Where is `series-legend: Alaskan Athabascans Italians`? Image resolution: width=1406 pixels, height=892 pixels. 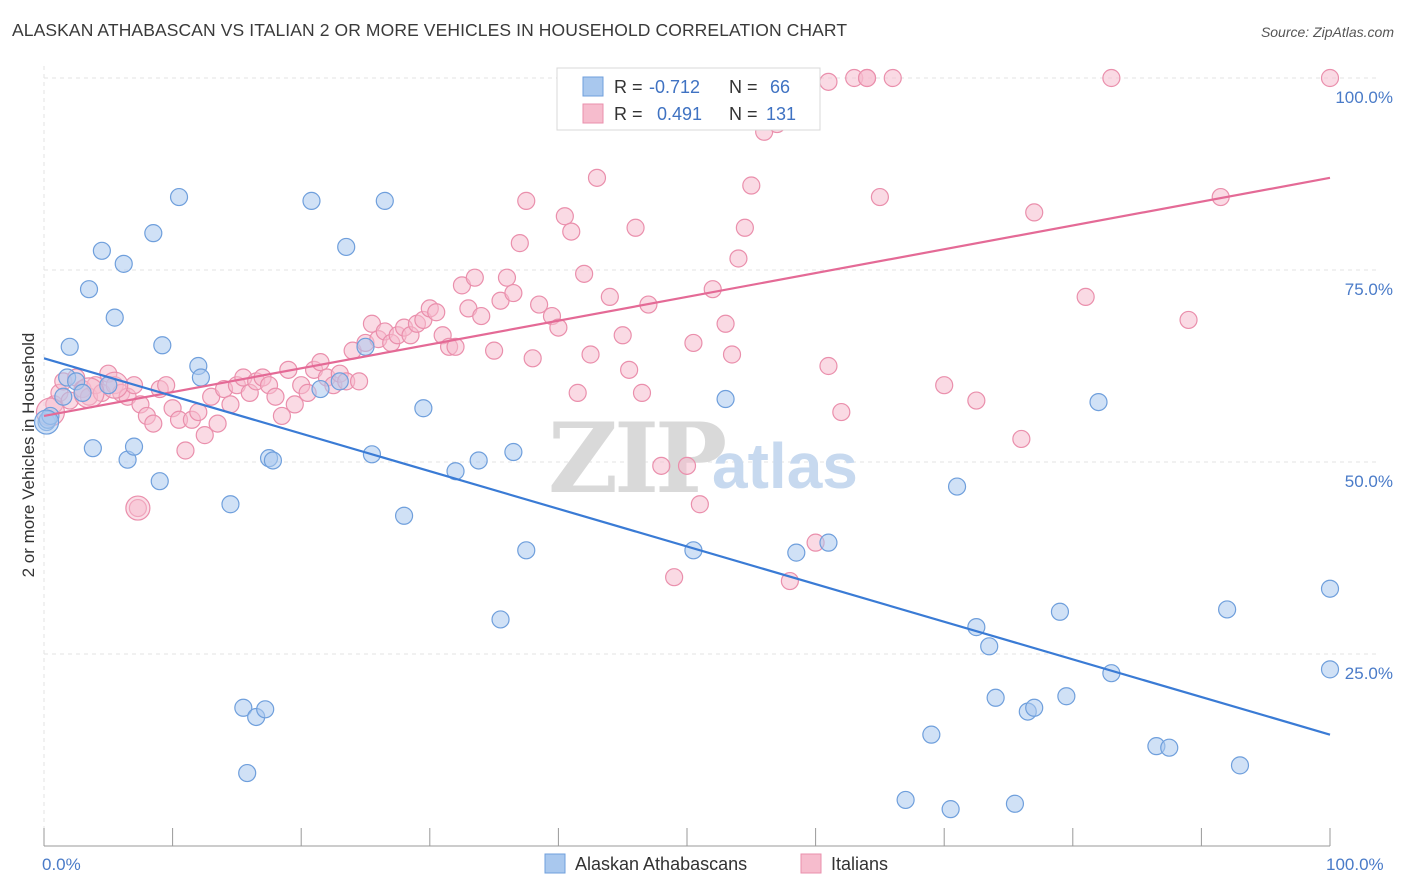
series-legend: Alaskan Athabascans Italians is located at coordinates (716, 863).